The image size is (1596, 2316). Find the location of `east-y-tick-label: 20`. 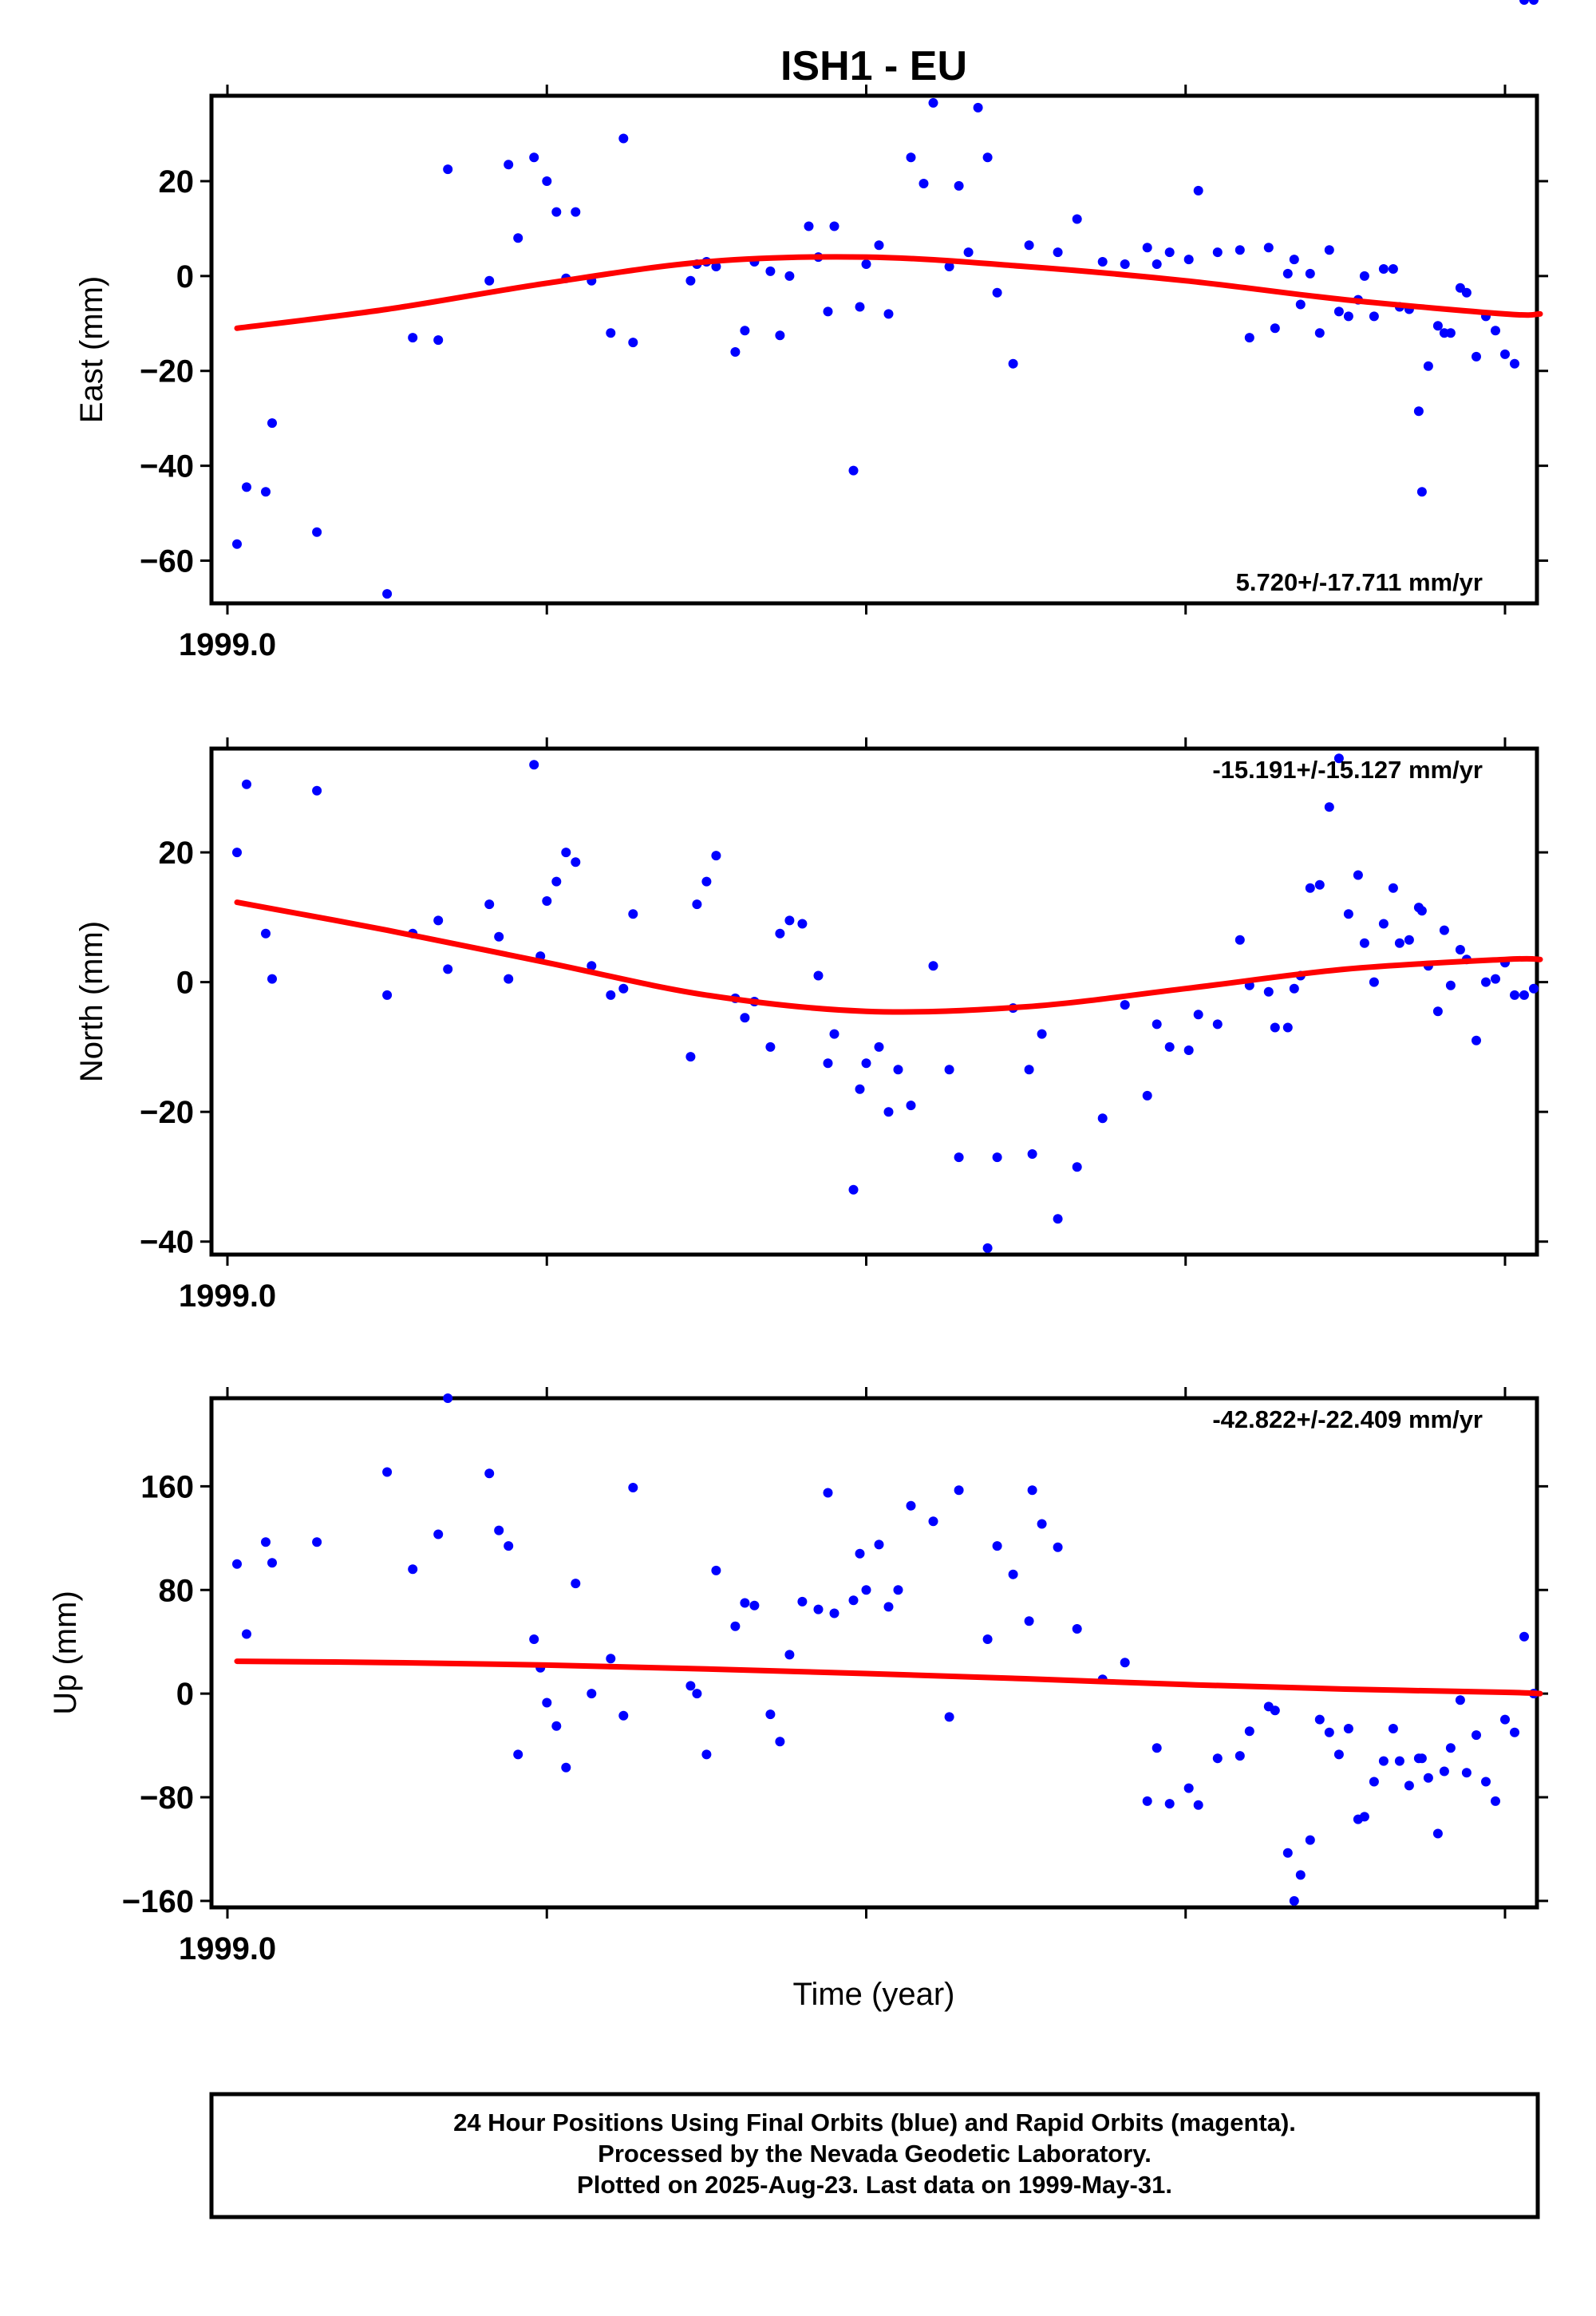

east-y-tick-label: 20 is located at coordinates (177, 182).